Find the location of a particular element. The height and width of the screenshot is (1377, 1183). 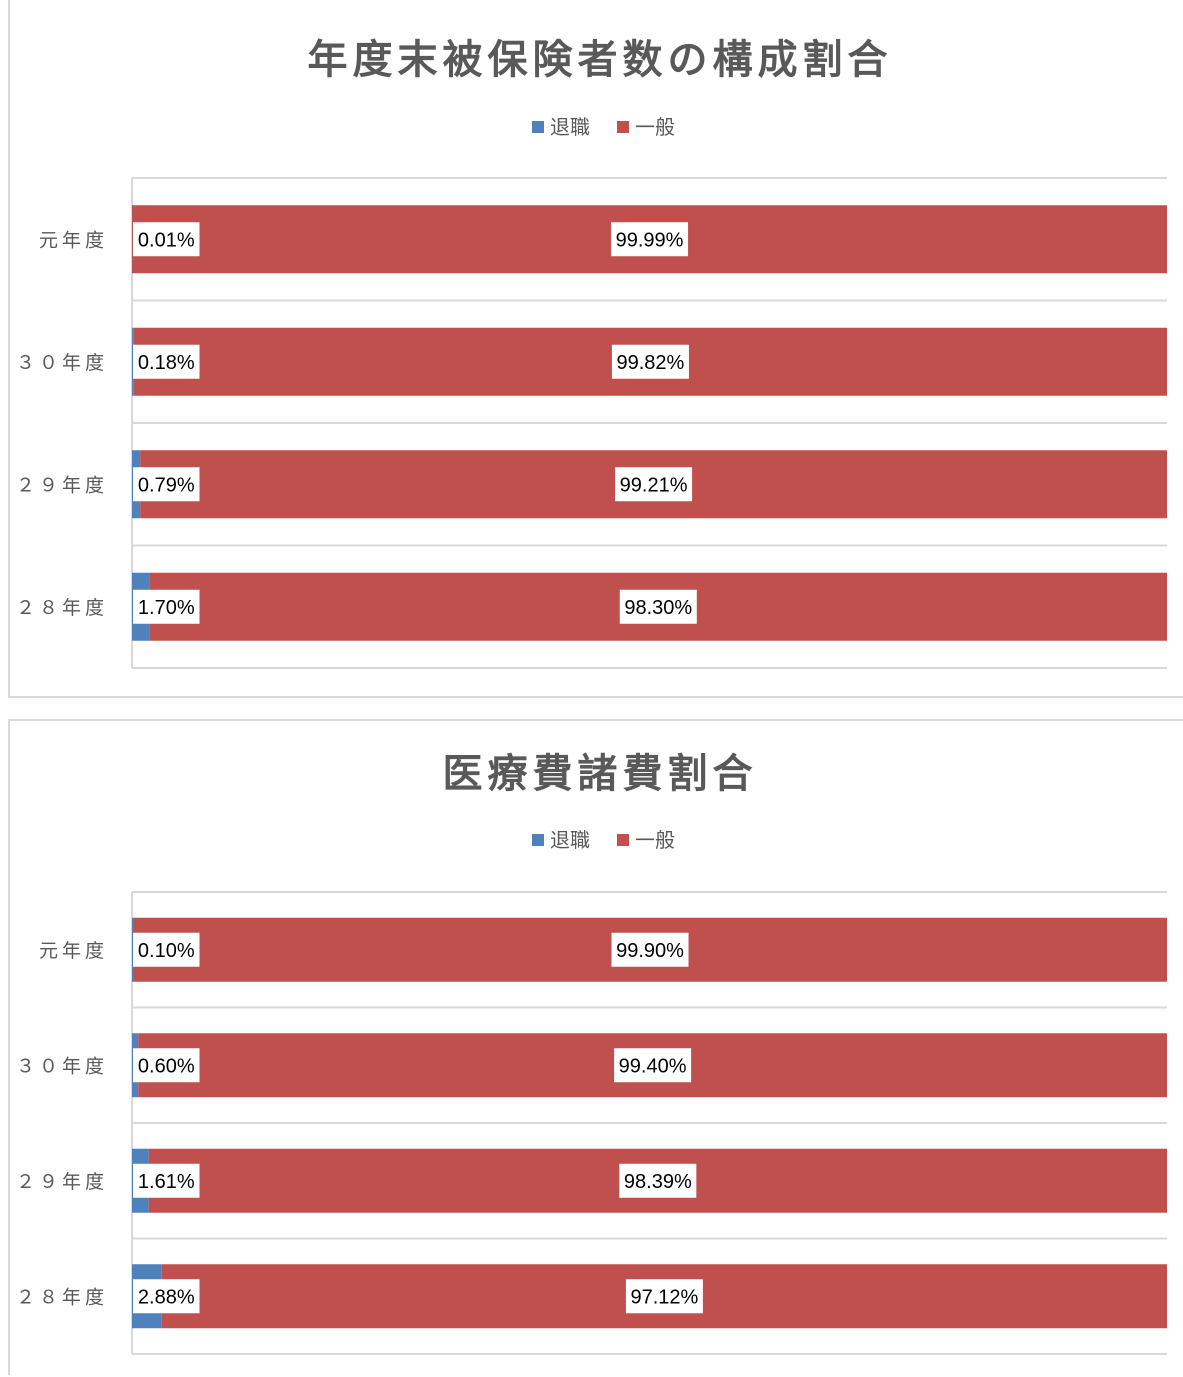

data-label-general: 99.21% is located at coordinates (654, 485).